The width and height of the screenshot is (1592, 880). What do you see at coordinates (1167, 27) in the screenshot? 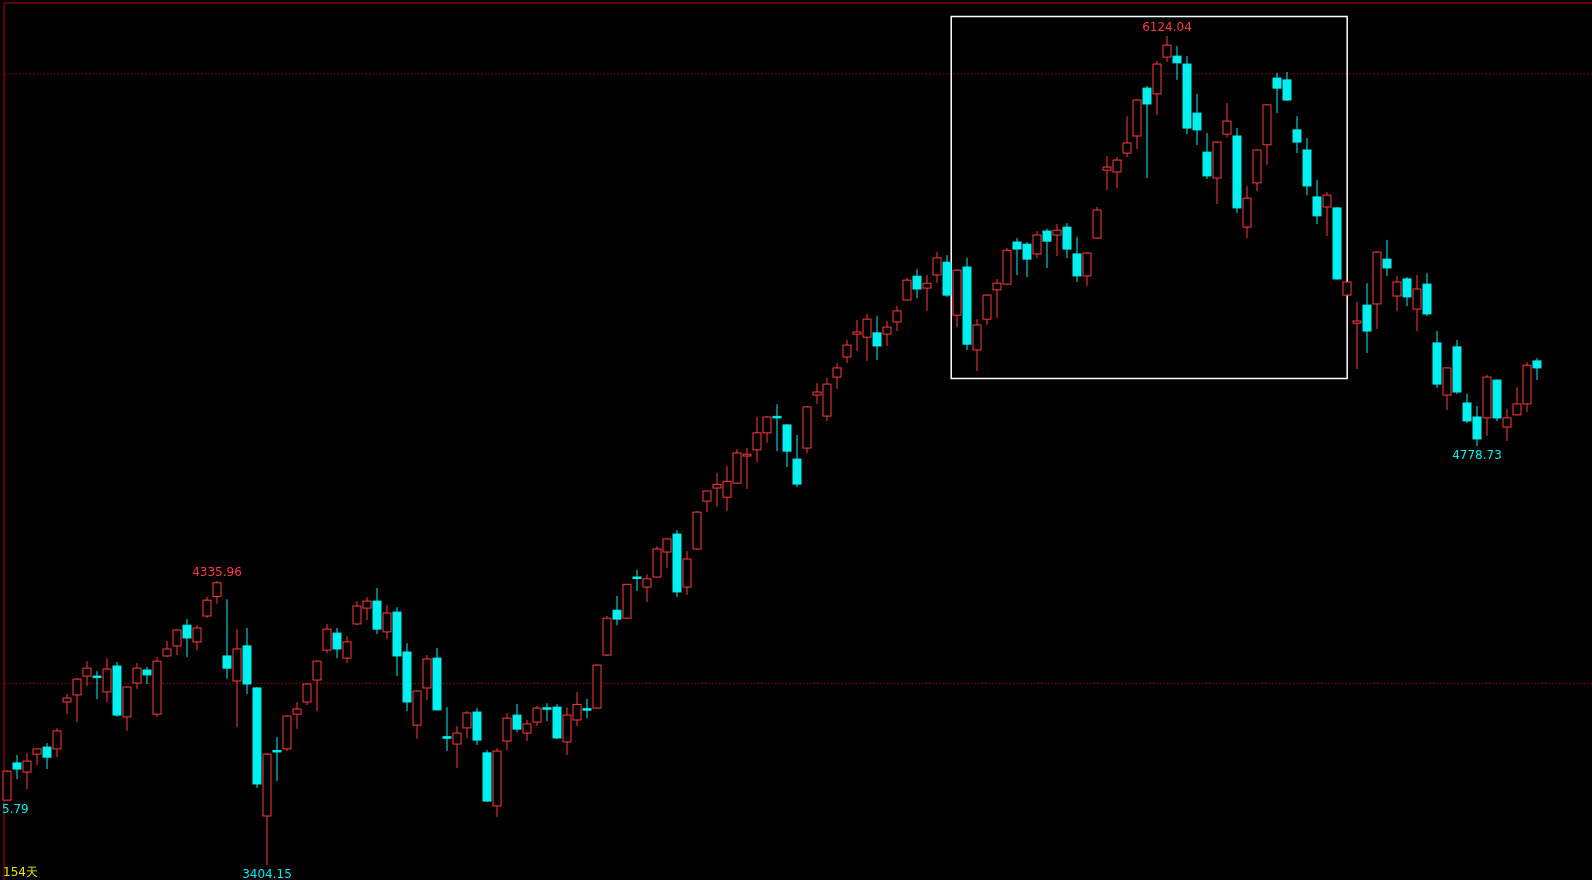
I see `annotation: 6124.04` at bounding box center [1167, 27].